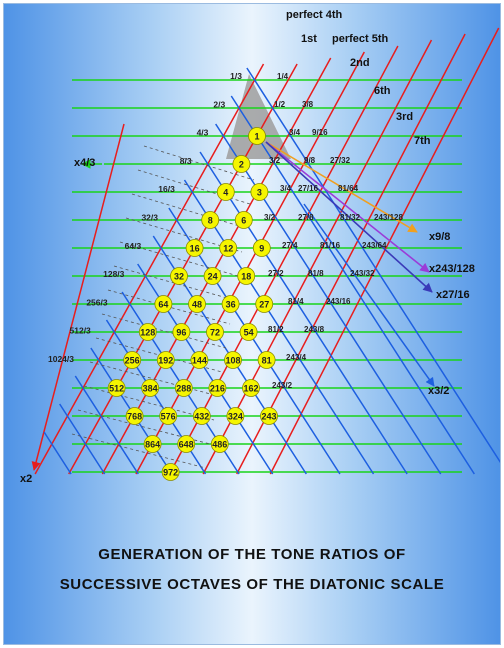 This screenshot has width=504, height=648. Describe the element at coordinates (228, 249) in the screenshot. I see `node-label: 12` at that location.